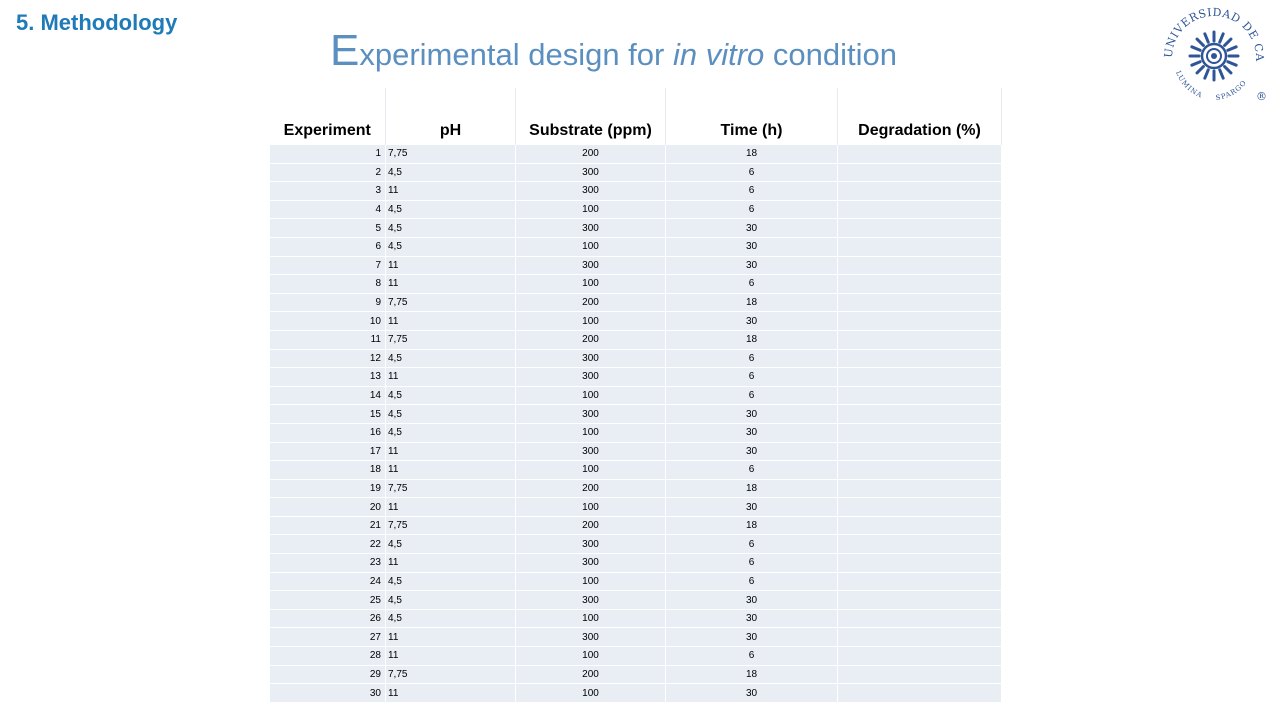  Describe the element at coordinates (327, 154) in the screenshot. I see `cell-experiment: 1` at that location.